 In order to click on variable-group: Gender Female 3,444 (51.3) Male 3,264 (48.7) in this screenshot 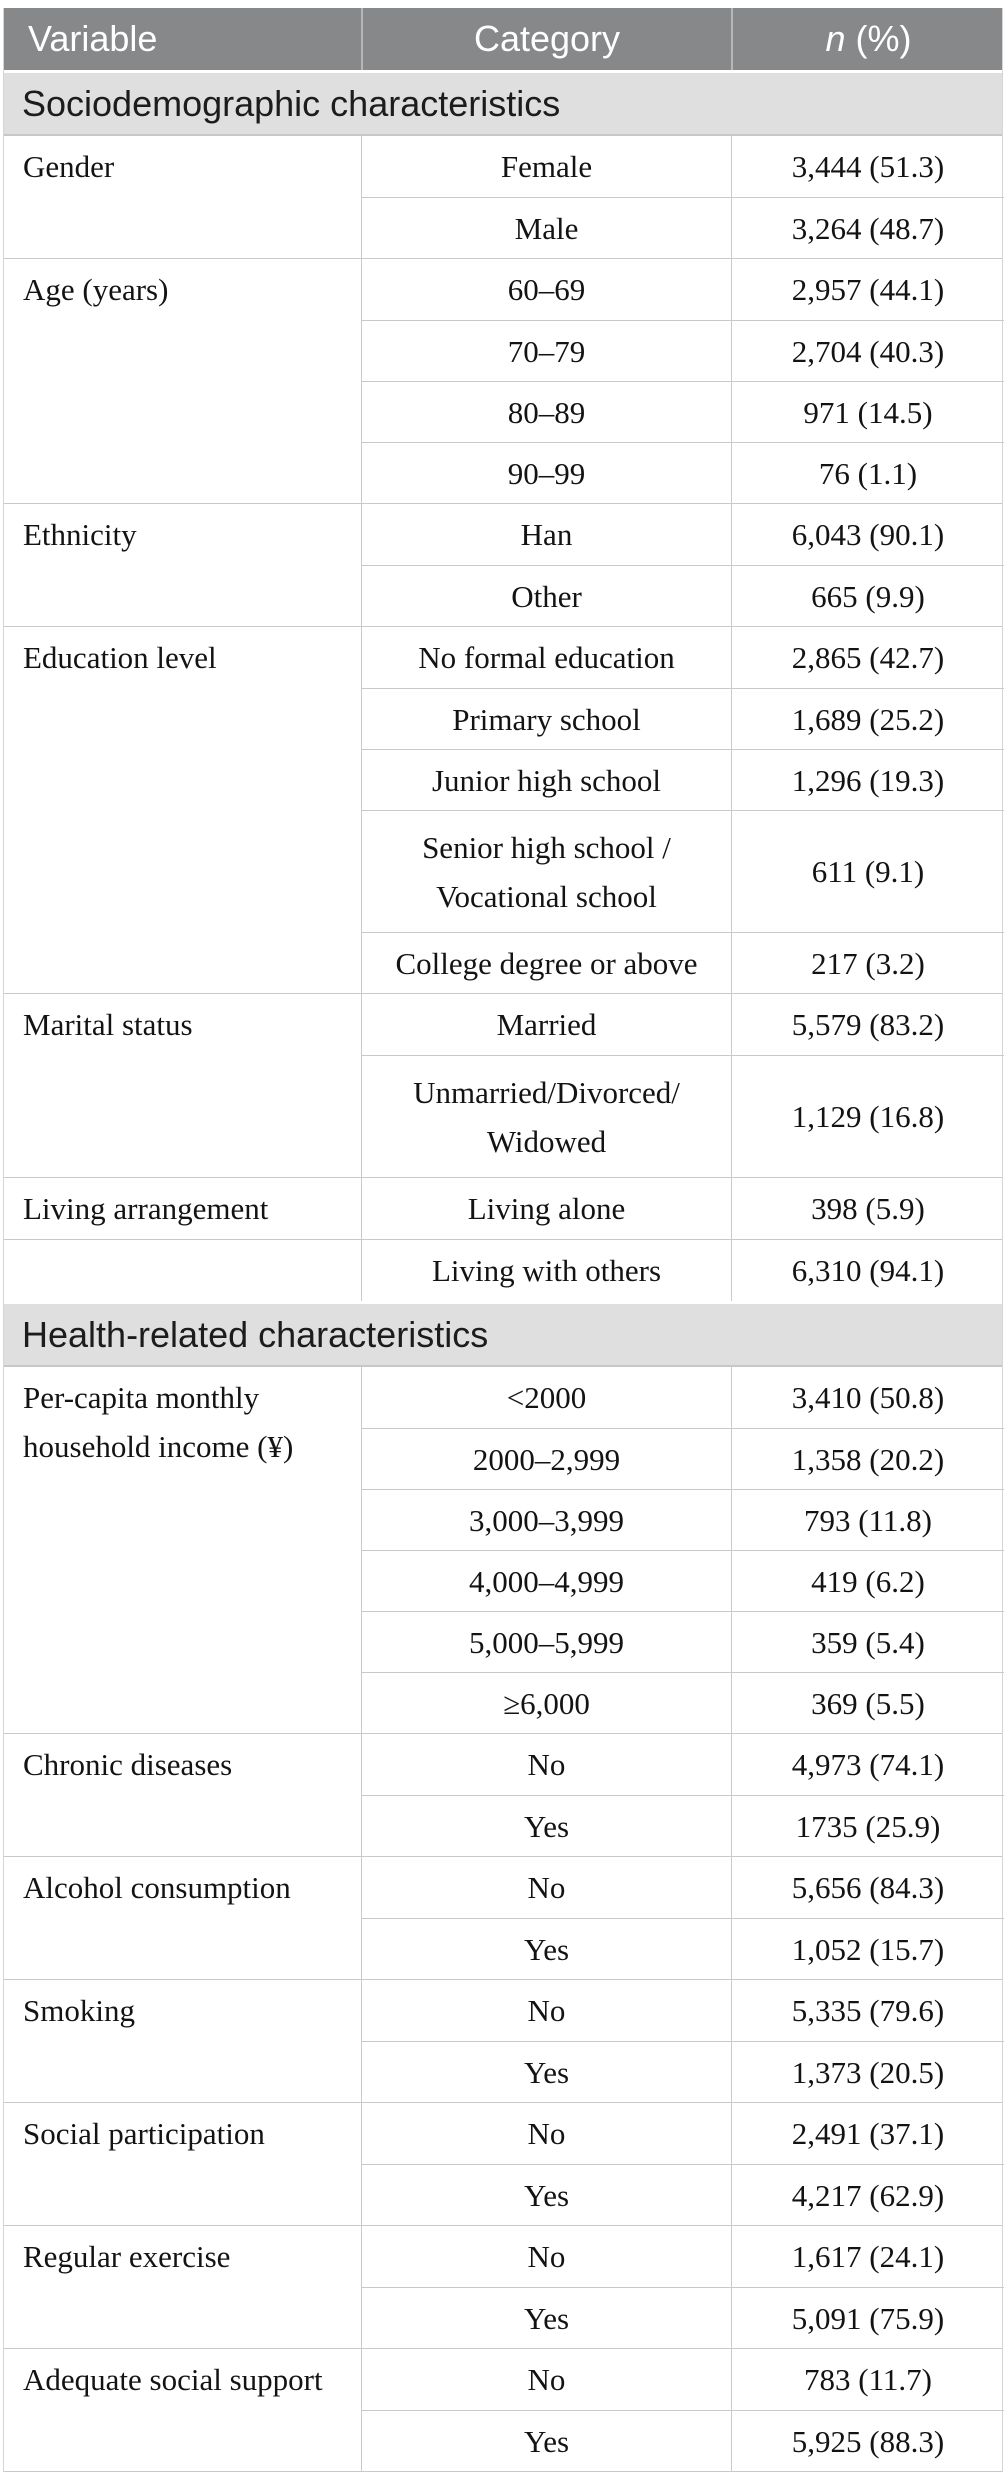, I will do `click(504, 197)`.